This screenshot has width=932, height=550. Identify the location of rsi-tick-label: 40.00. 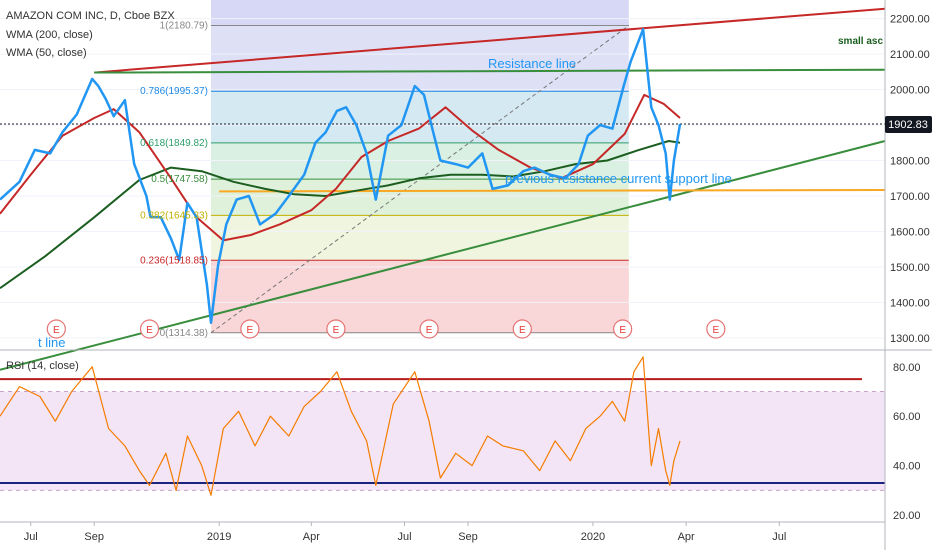
(907, 467).